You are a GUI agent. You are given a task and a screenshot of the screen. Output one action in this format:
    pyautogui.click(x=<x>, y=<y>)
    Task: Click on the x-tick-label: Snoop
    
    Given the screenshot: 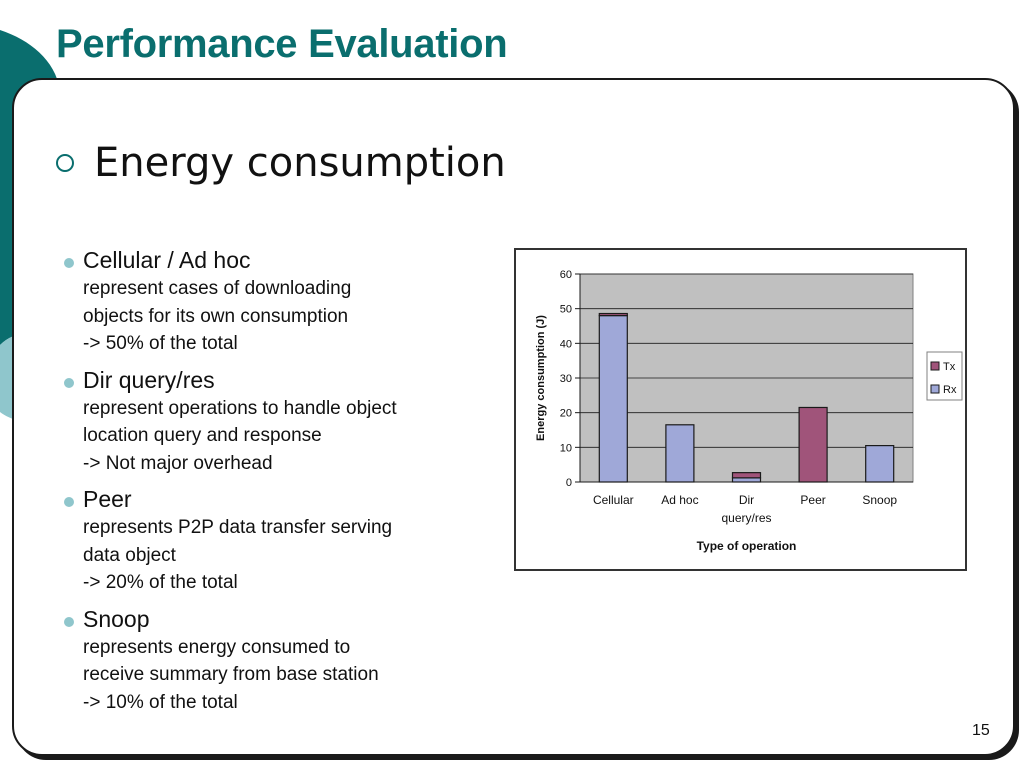 What is the action you would take?
    pyautogui.click(x=879, y=500)
    